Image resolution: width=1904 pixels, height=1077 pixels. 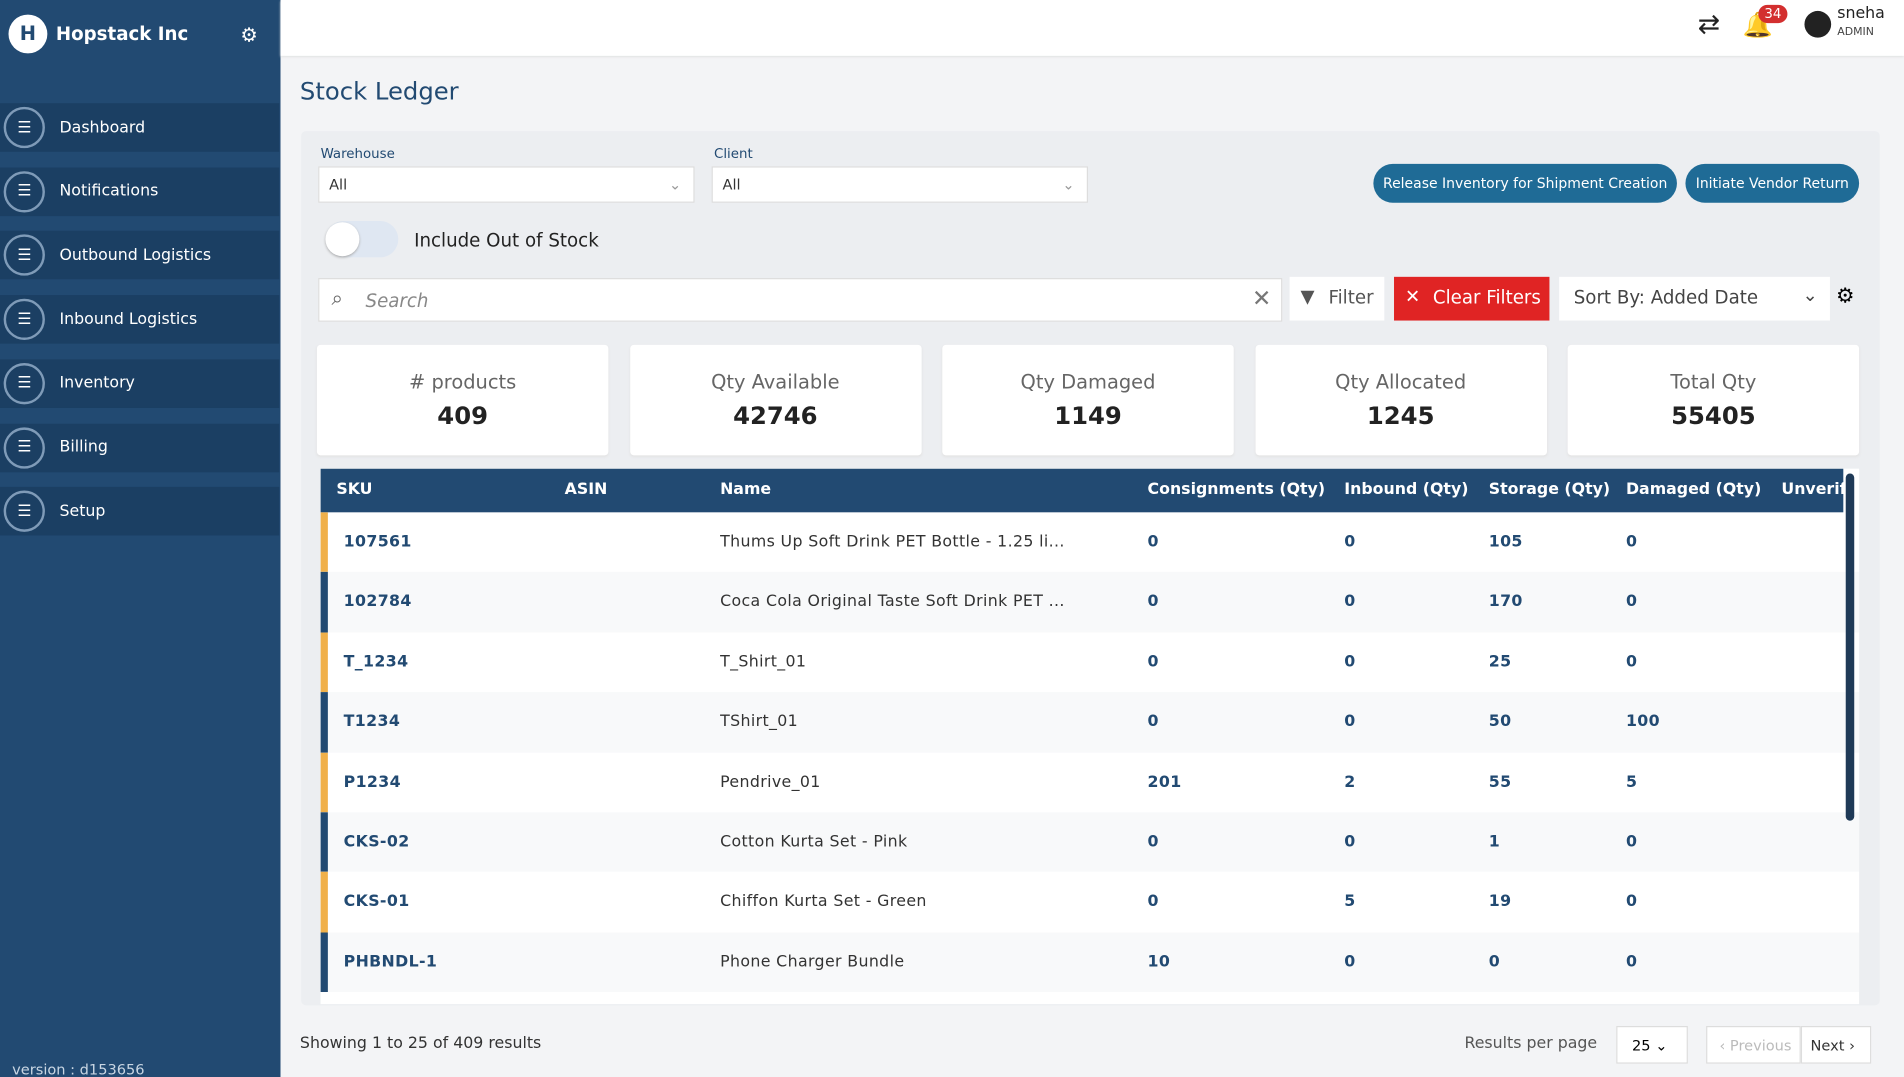 What do you see at coordinates (377, 542) in the screenshot?
I see `sku-link: 107561` at bounding box center [377, 542].